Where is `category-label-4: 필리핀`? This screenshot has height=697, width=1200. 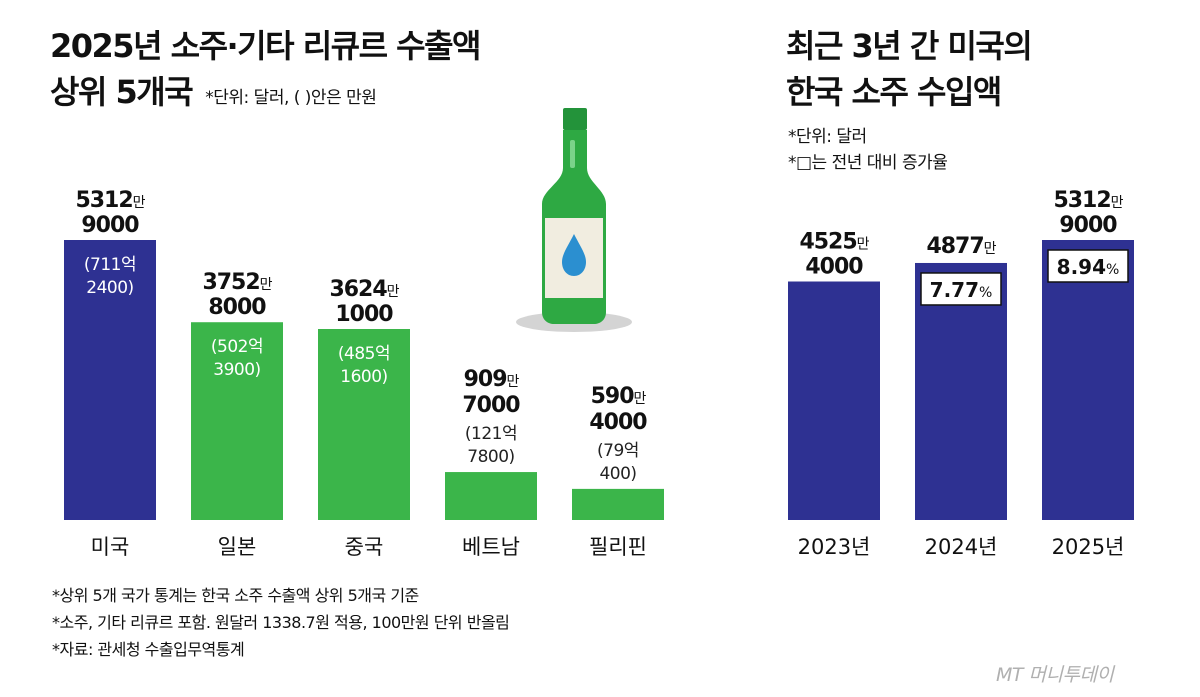 category-label-4: 필리핀 is located at coordinates (618, 547).